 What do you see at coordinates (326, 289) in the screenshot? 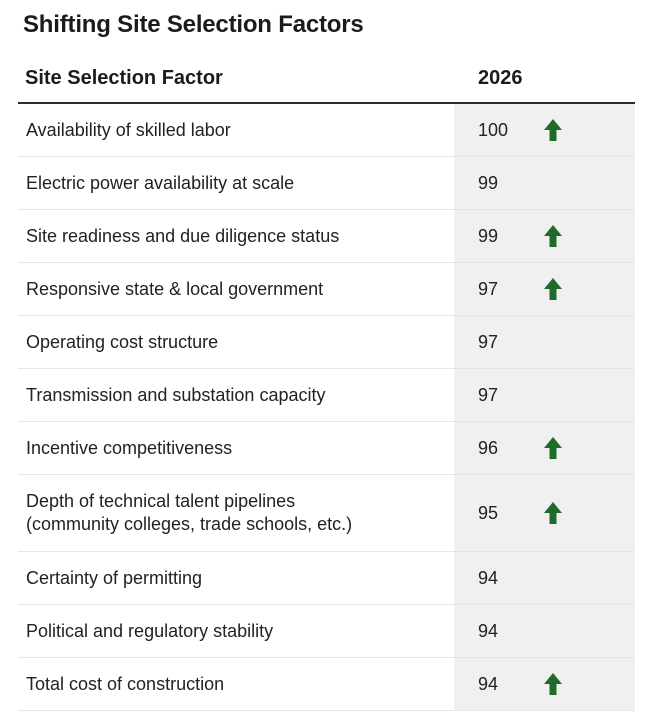
I see `table-row: Responsive state & local government 97` at bounding box center [326, 289].